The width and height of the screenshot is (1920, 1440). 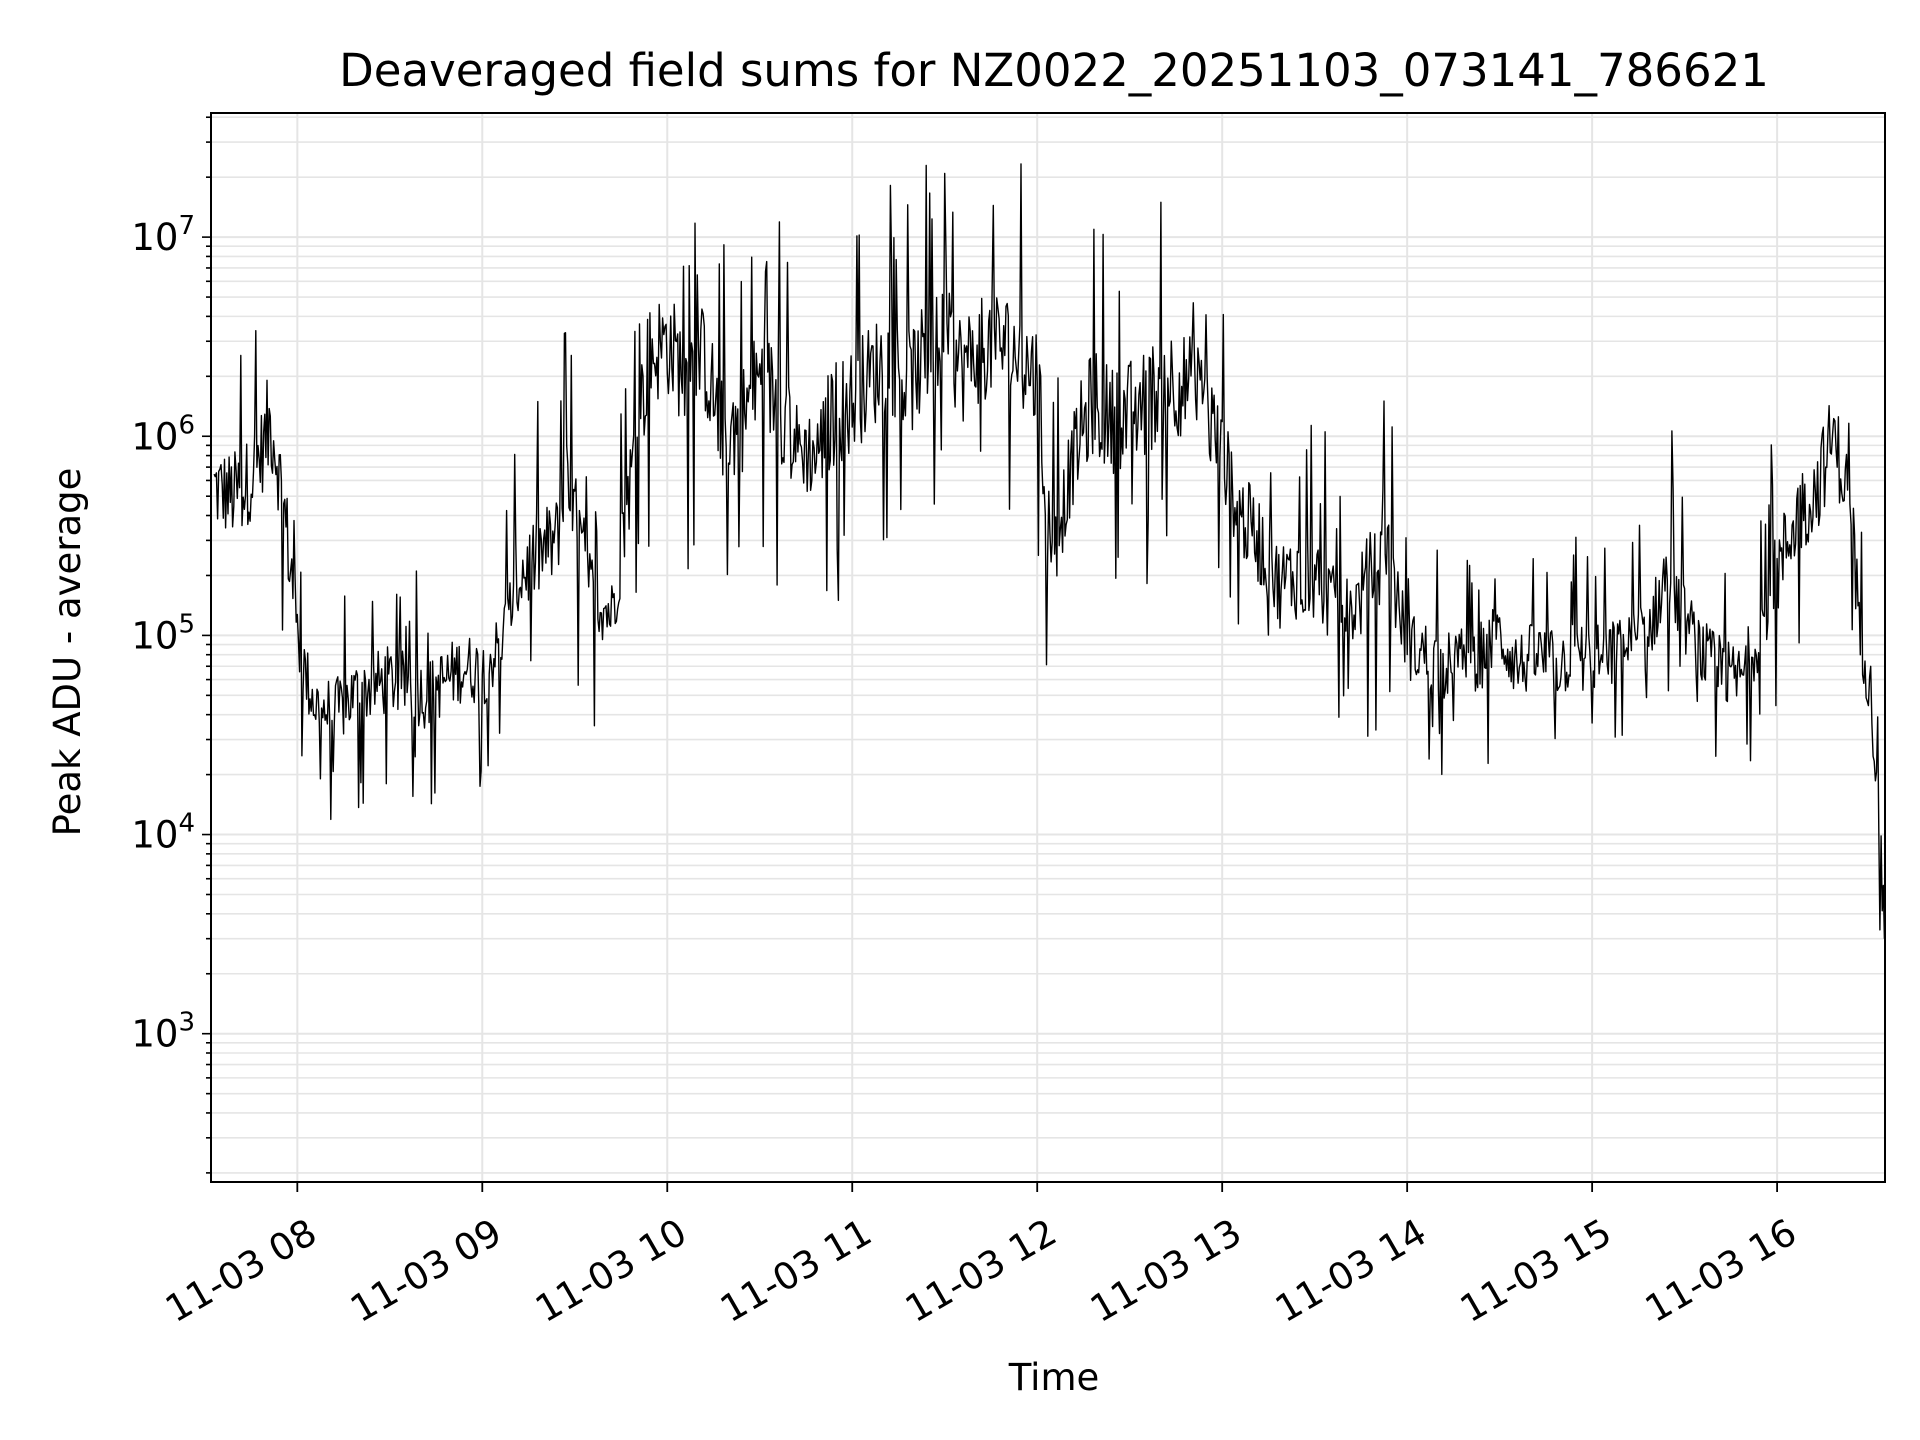 What do you see at coordinates (163, 235) in the screenshot?
I see `y-tick-label: 107` at bounding box center [163, 235].